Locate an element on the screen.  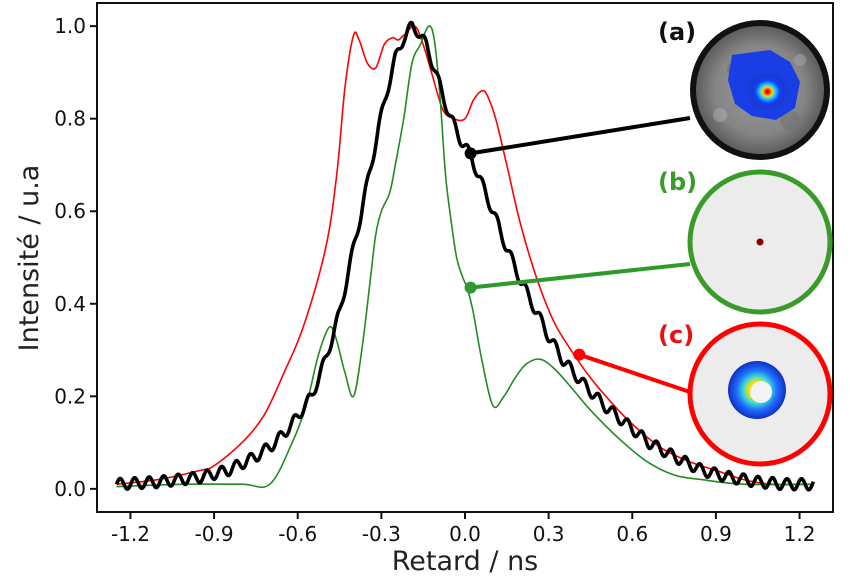
x-tick-label: 0.3 is located at coordinates (549, 534).